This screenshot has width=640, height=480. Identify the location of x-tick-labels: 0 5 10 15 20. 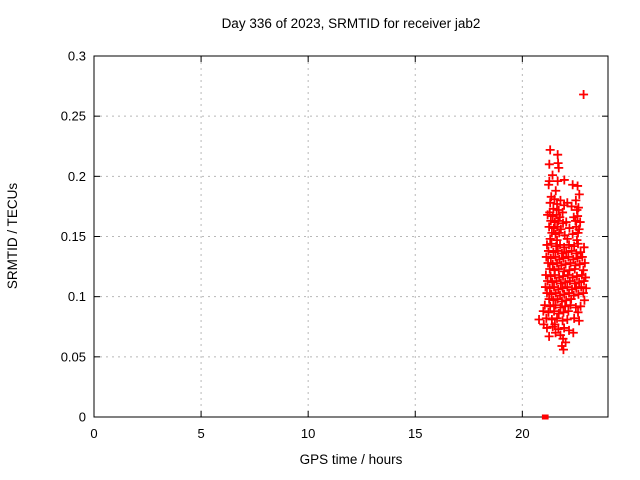
(309, 433).